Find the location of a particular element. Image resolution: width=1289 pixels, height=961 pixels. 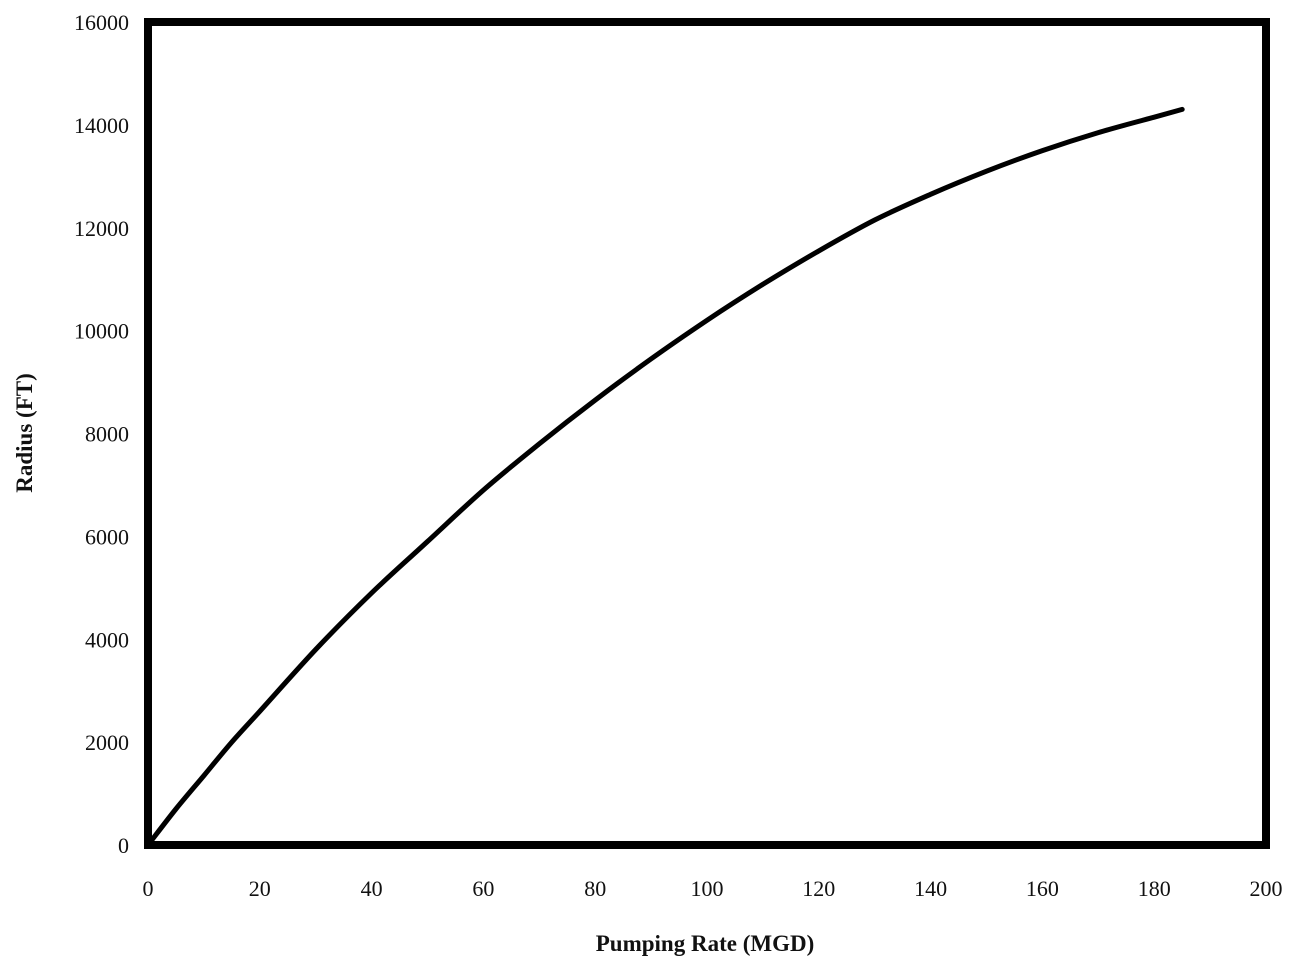

y-tick-label: 10000 is located at coordinates (101, 331).